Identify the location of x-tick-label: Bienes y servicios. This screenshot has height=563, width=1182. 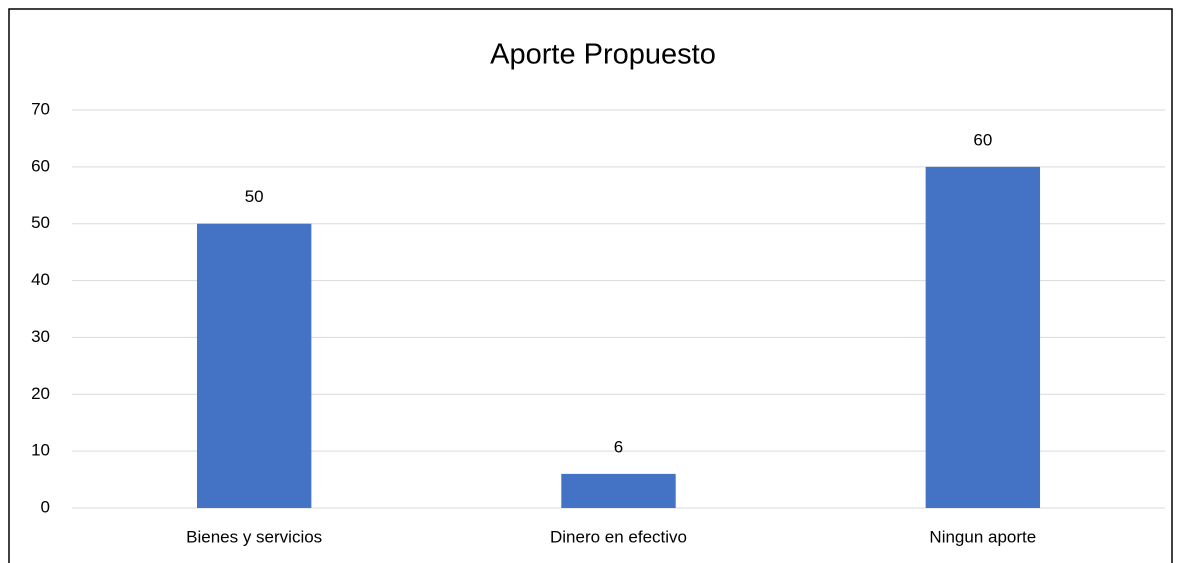
(254, 536).